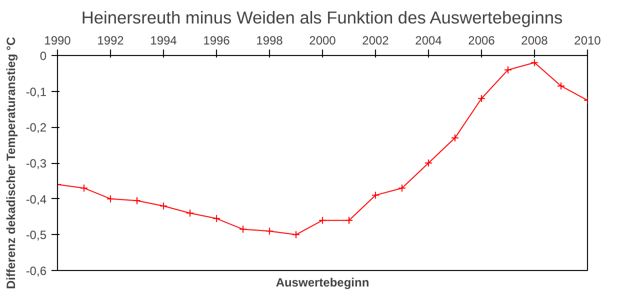 Image resolution: width=619 pixels, height=296 pixels. What do you see at coordinates (588, 41) in the screenshot?
I see `x-tick-label: 2010` at bounding box center [588, 41].